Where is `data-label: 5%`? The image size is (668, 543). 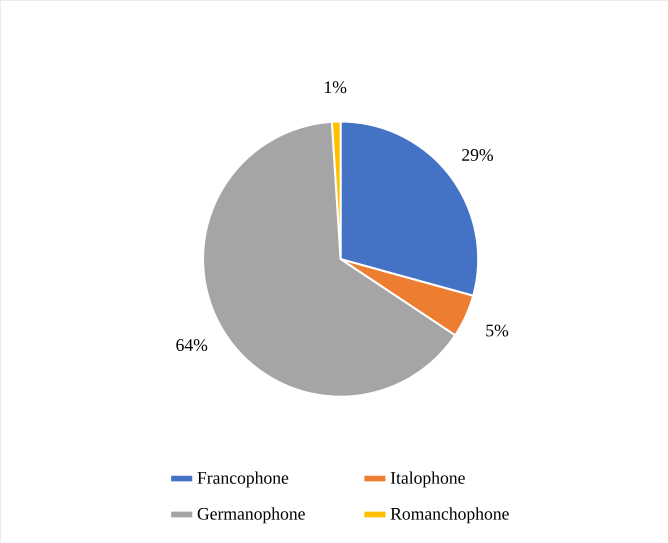 data-label: 5% is located at coordinates (497, 330).